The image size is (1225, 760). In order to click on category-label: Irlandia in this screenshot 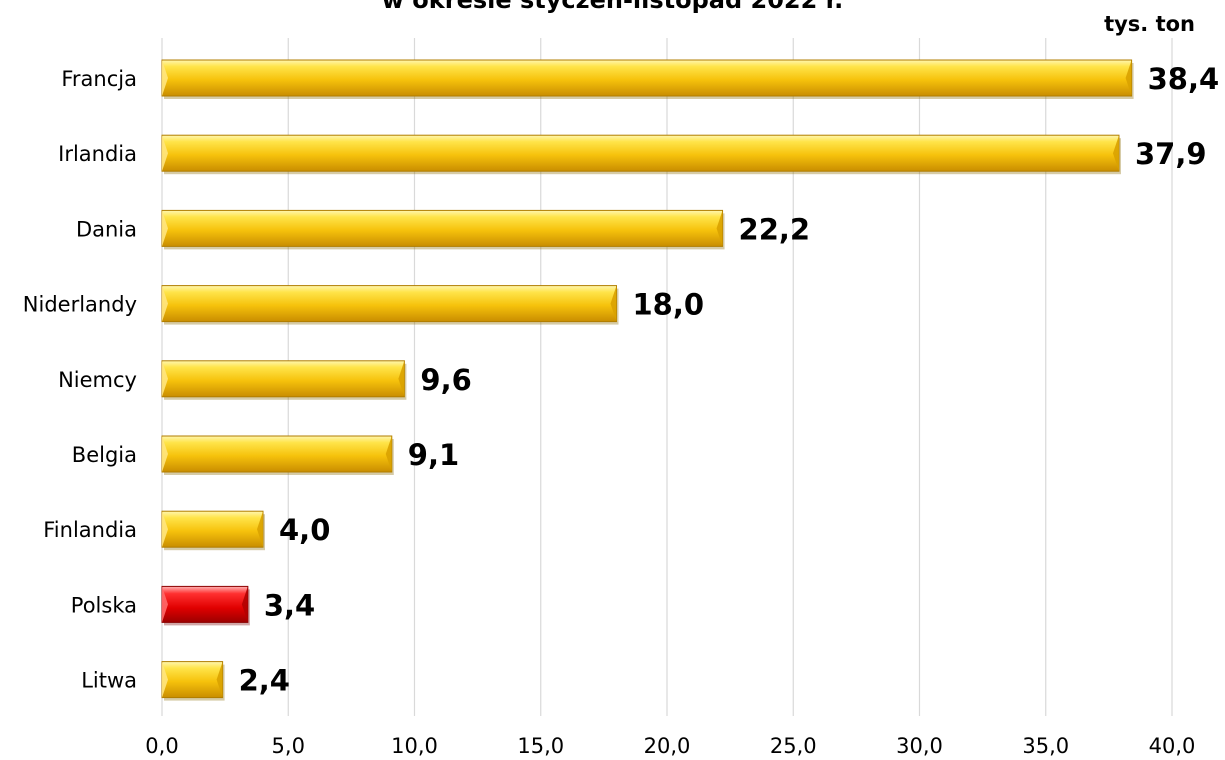, I will do `click(97, 154)`.